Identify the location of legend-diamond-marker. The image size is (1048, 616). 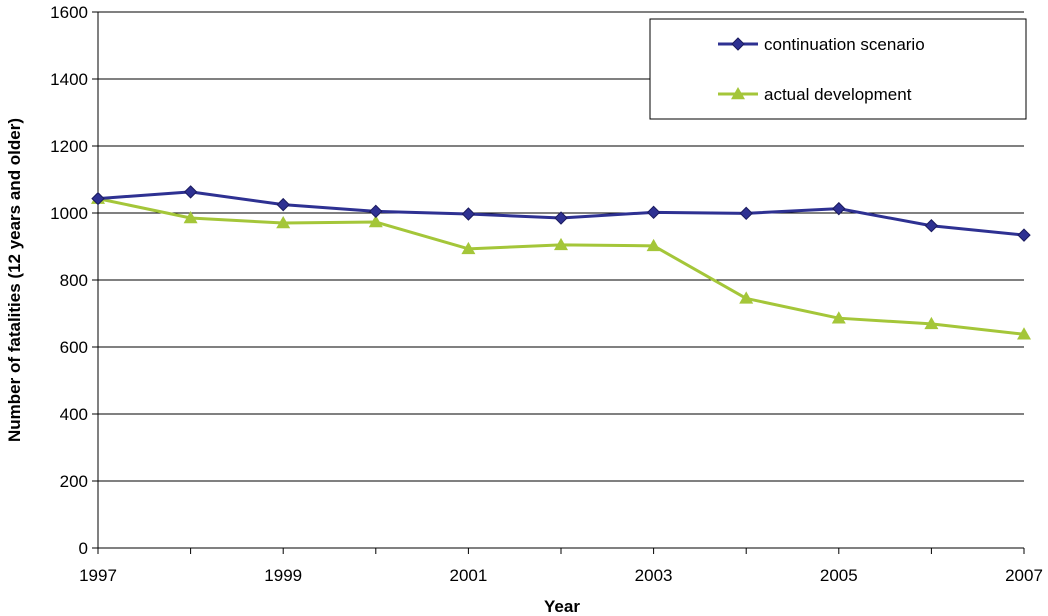
(738, 44).